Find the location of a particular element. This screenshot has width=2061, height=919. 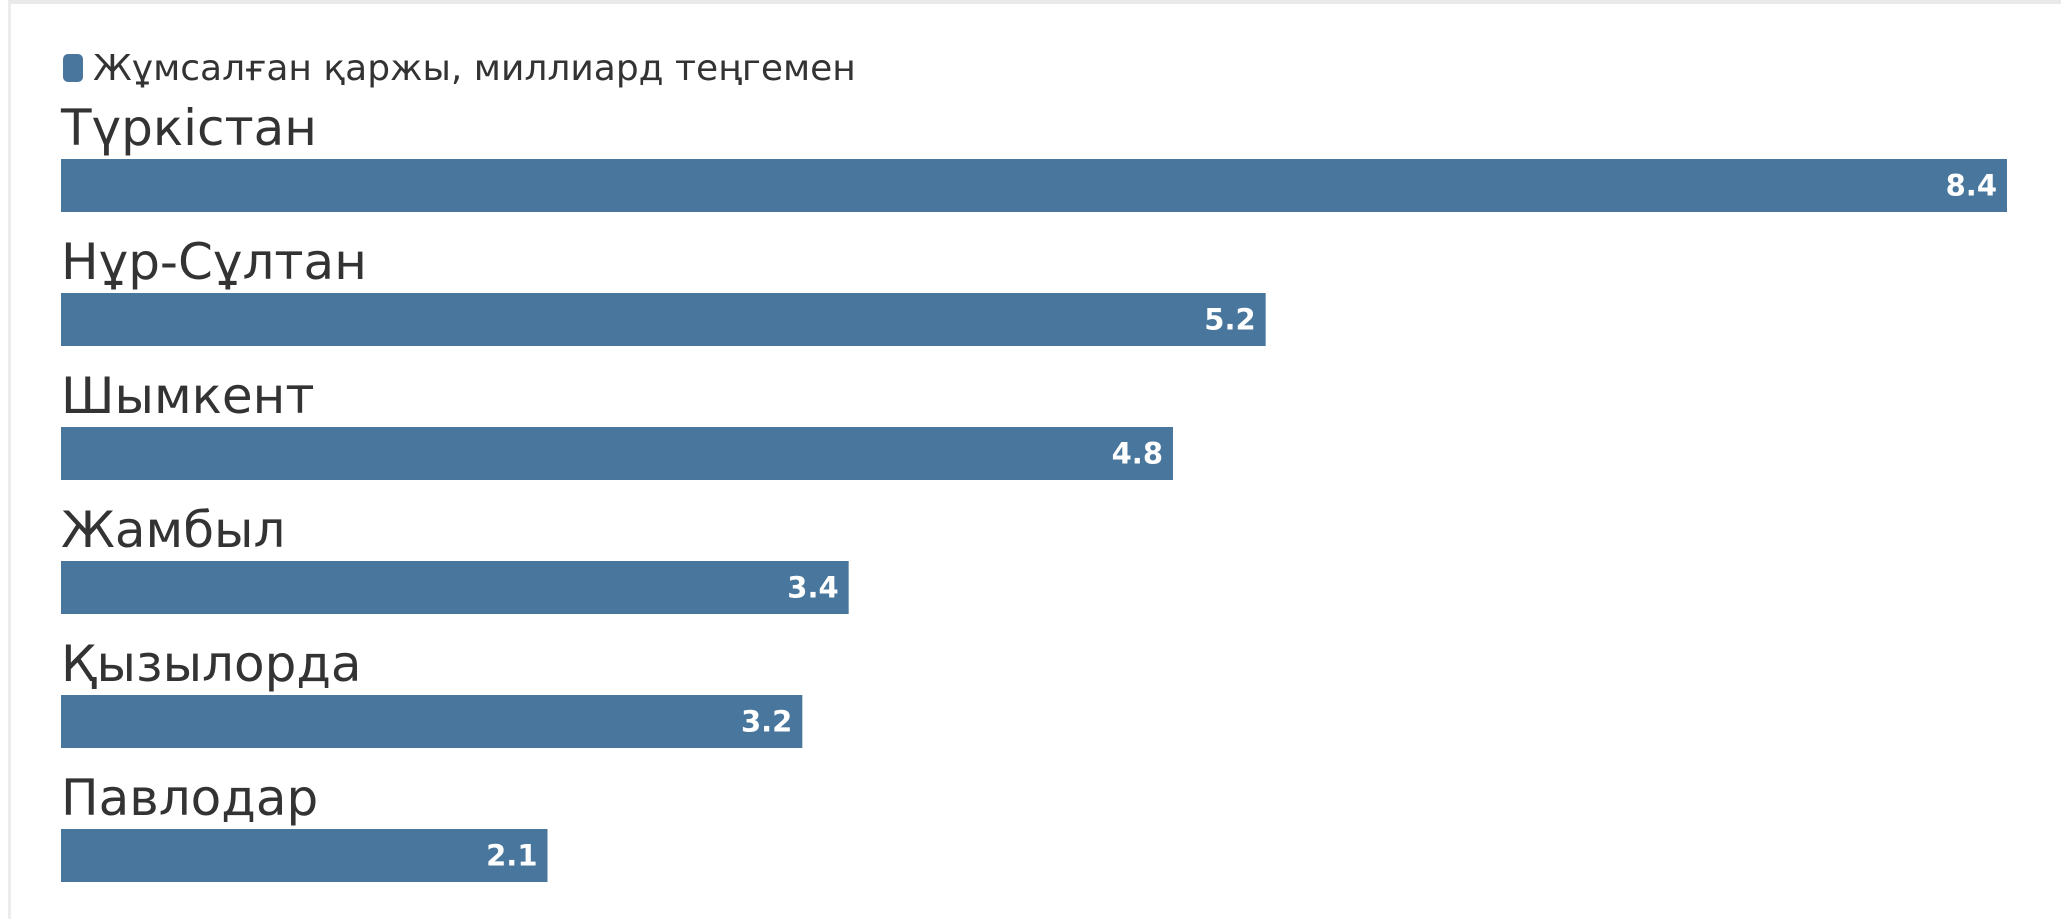

value-label: 8.4 is located at coordinates (1971, 186).